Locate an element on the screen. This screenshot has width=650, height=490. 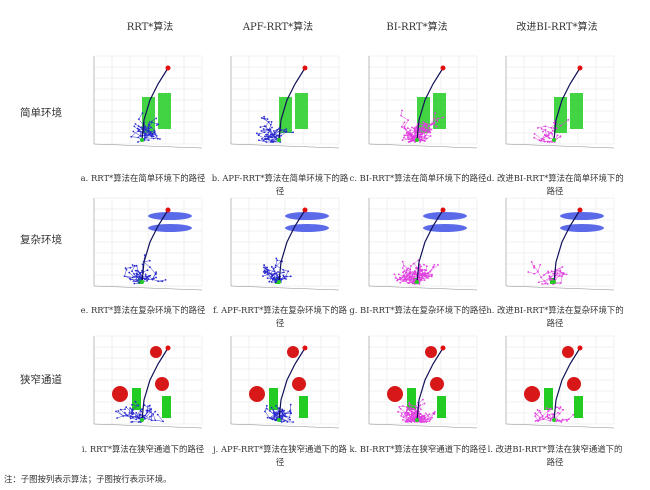
cylinder-obstacle is located at coordinates (273, 399).